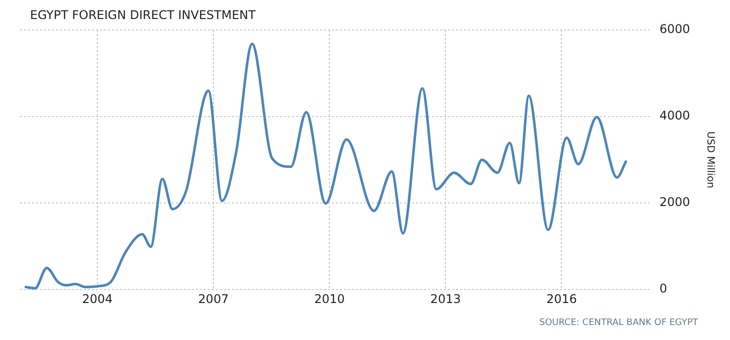 This screenshot has height=340, width=730. Describe the element at coordinates (618, 323) in the screenshot. I see `source-note: SOURCE: CENTRAL BANK OF EGYPT` at that location.